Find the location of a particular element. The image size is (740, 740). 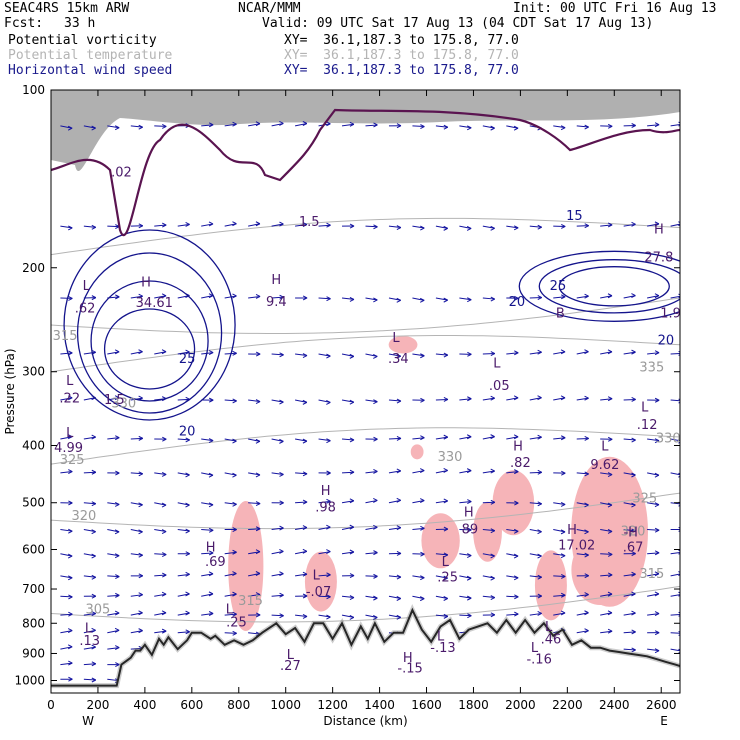

pv-annotation-44: -.13 is located at coordinates (442, 648).